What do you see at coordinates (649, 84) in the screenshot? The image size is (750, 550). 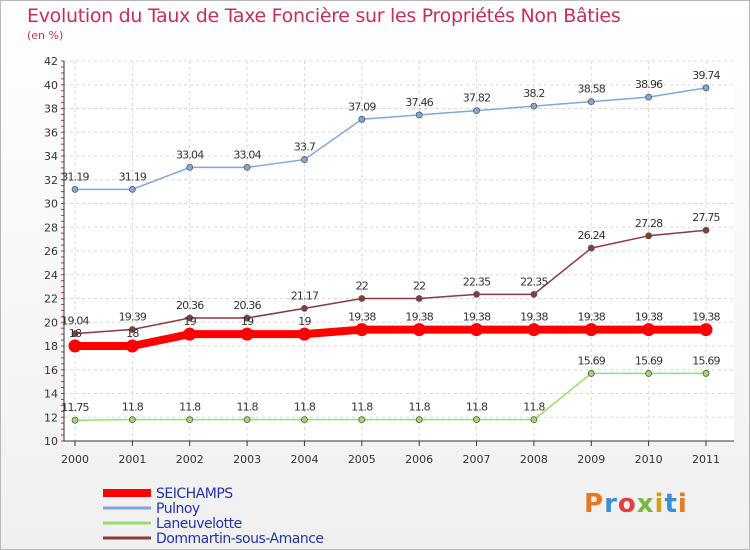 I see `data-label: 38.96` at bounding box center [649, 84].